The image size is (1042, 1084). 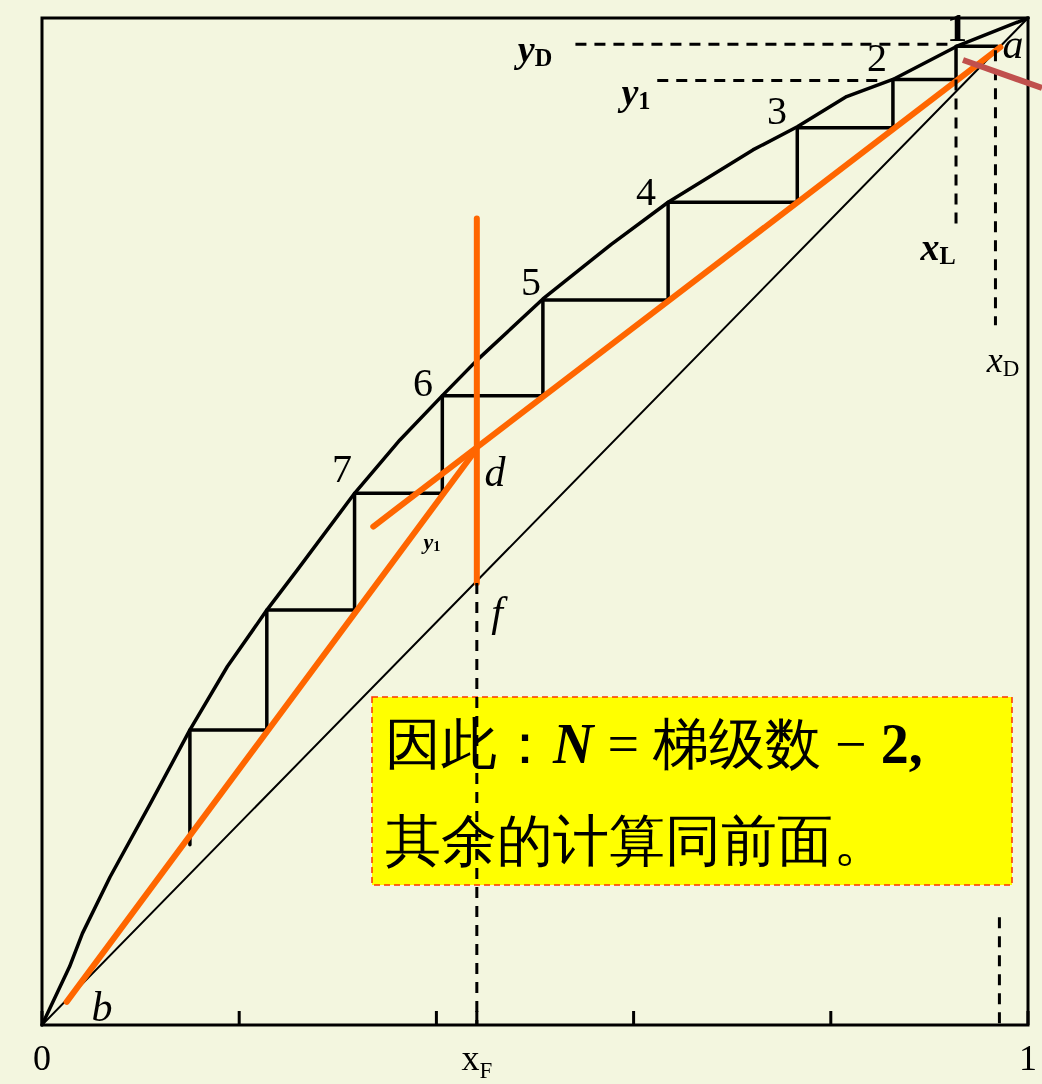 What do you see at coordinates (877, 57) in the screenshot?
I see `annotation: 2` at bounding box center [877, 57].